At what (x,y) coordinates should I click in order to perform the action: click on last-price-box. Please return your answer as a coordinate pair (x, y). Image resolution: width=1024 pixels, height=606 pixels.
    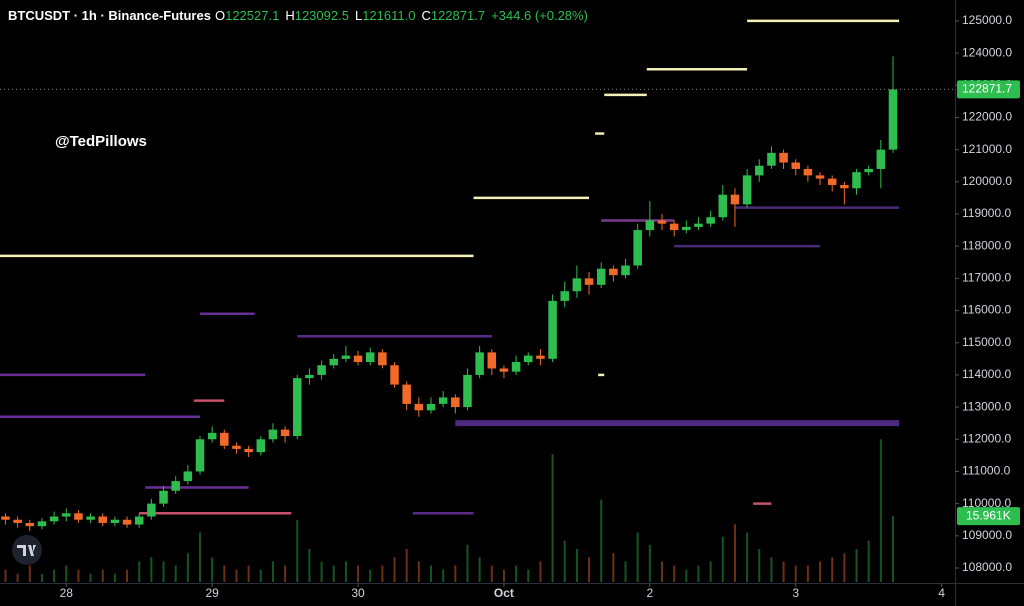
    Looking at the image, I should click on (988, 89).